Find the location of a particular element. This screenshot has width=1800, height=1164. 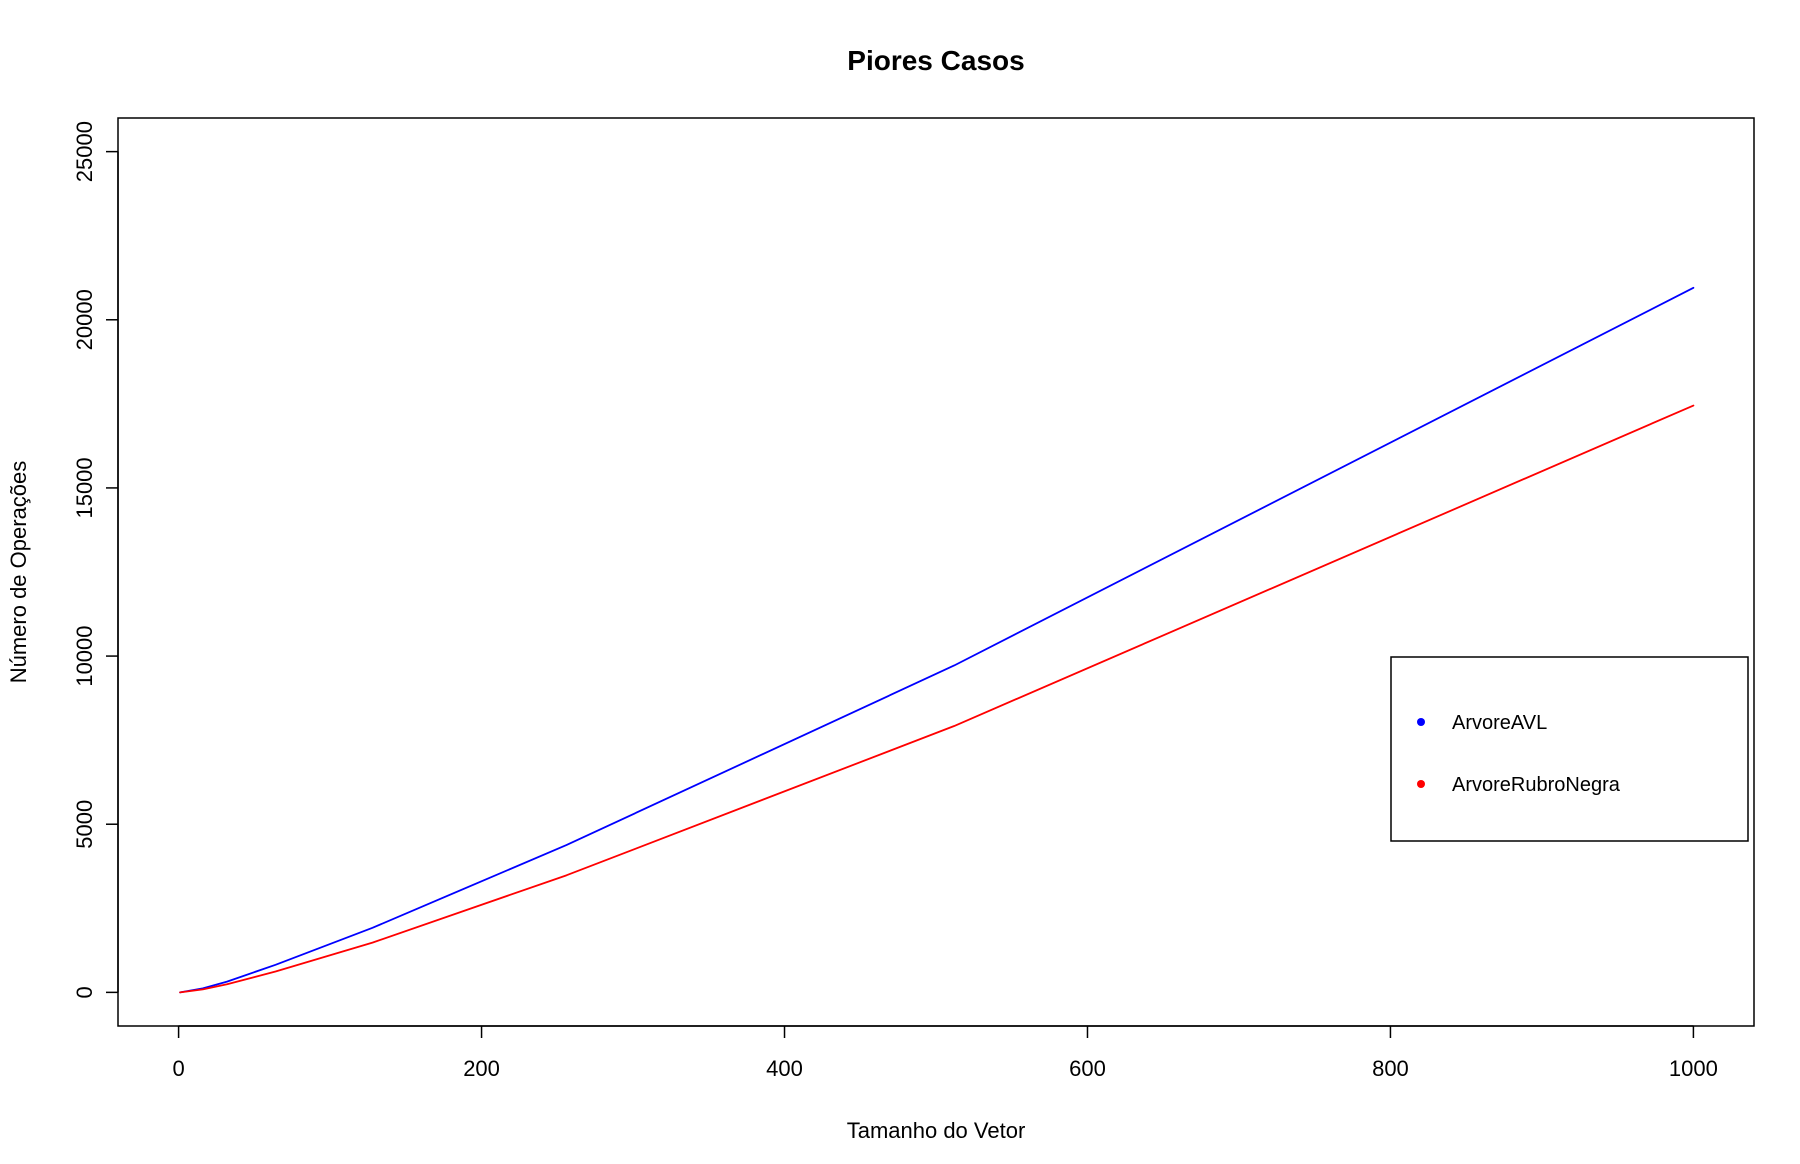

legend-entries: ArvoreAVL ArvoreRubroNegra is located at coordinates (1519, 754).